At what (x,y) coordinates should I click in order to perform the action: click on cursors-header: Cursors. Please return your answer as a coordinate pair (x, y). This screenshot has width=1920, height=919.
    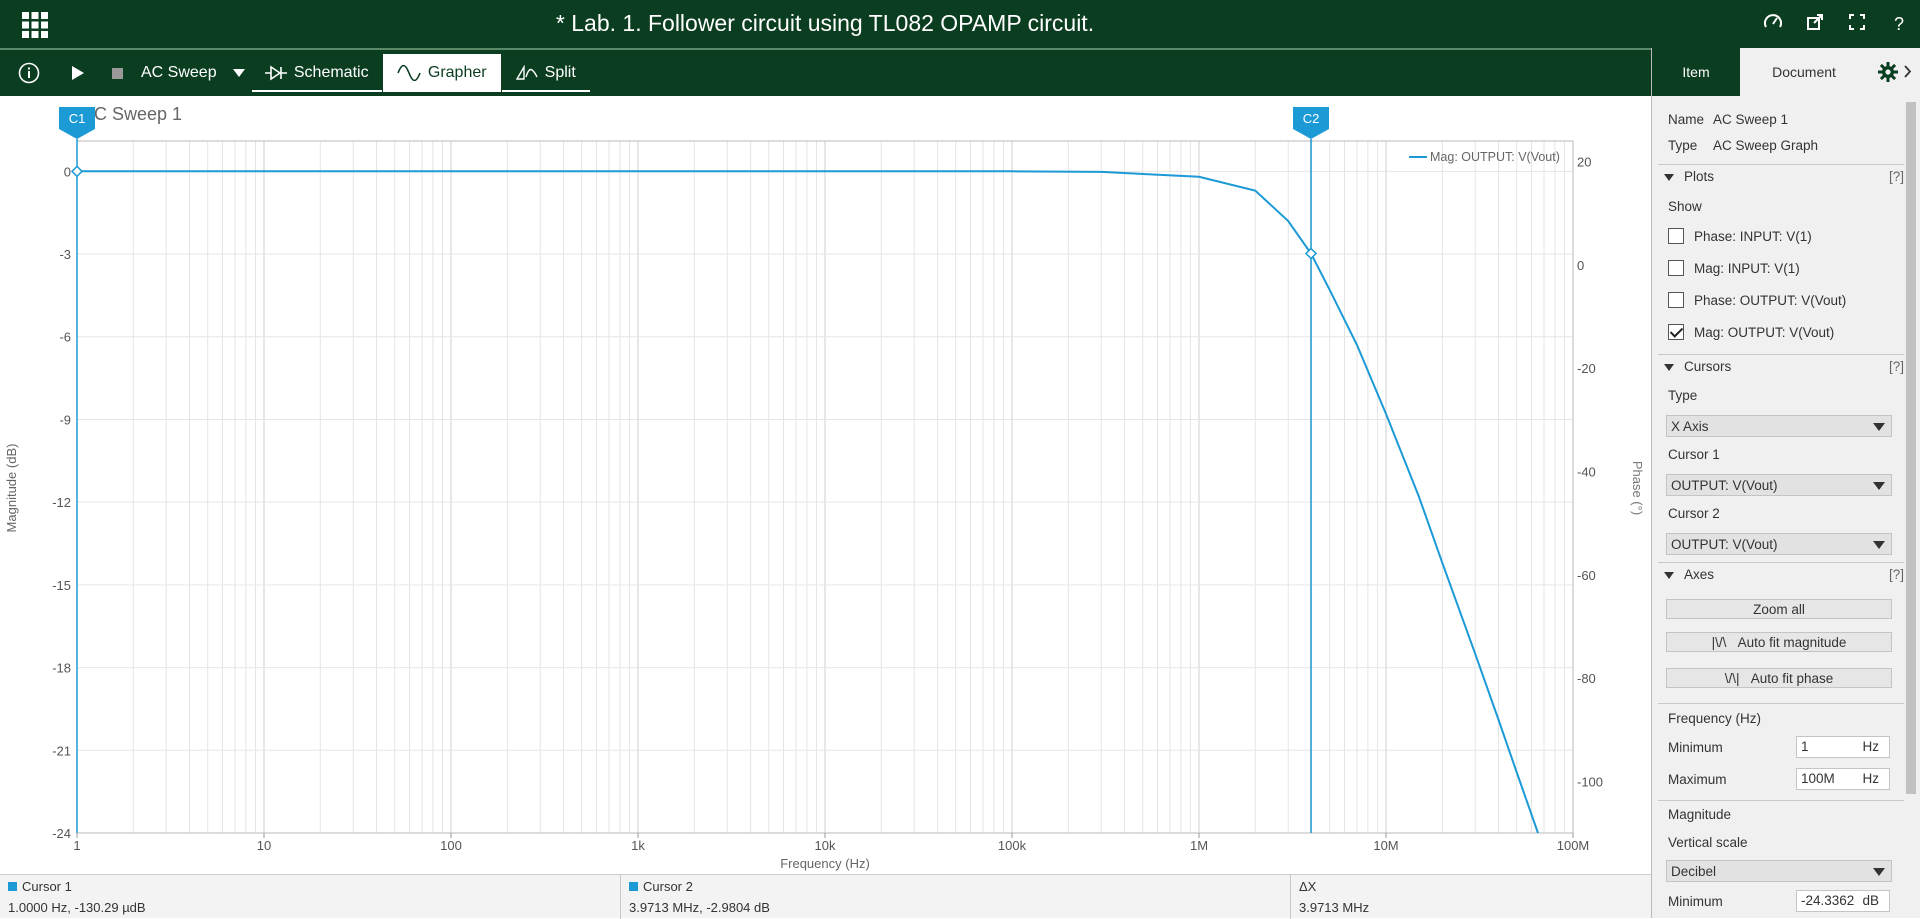
    Looking at the image, I should click on (1708, 366).